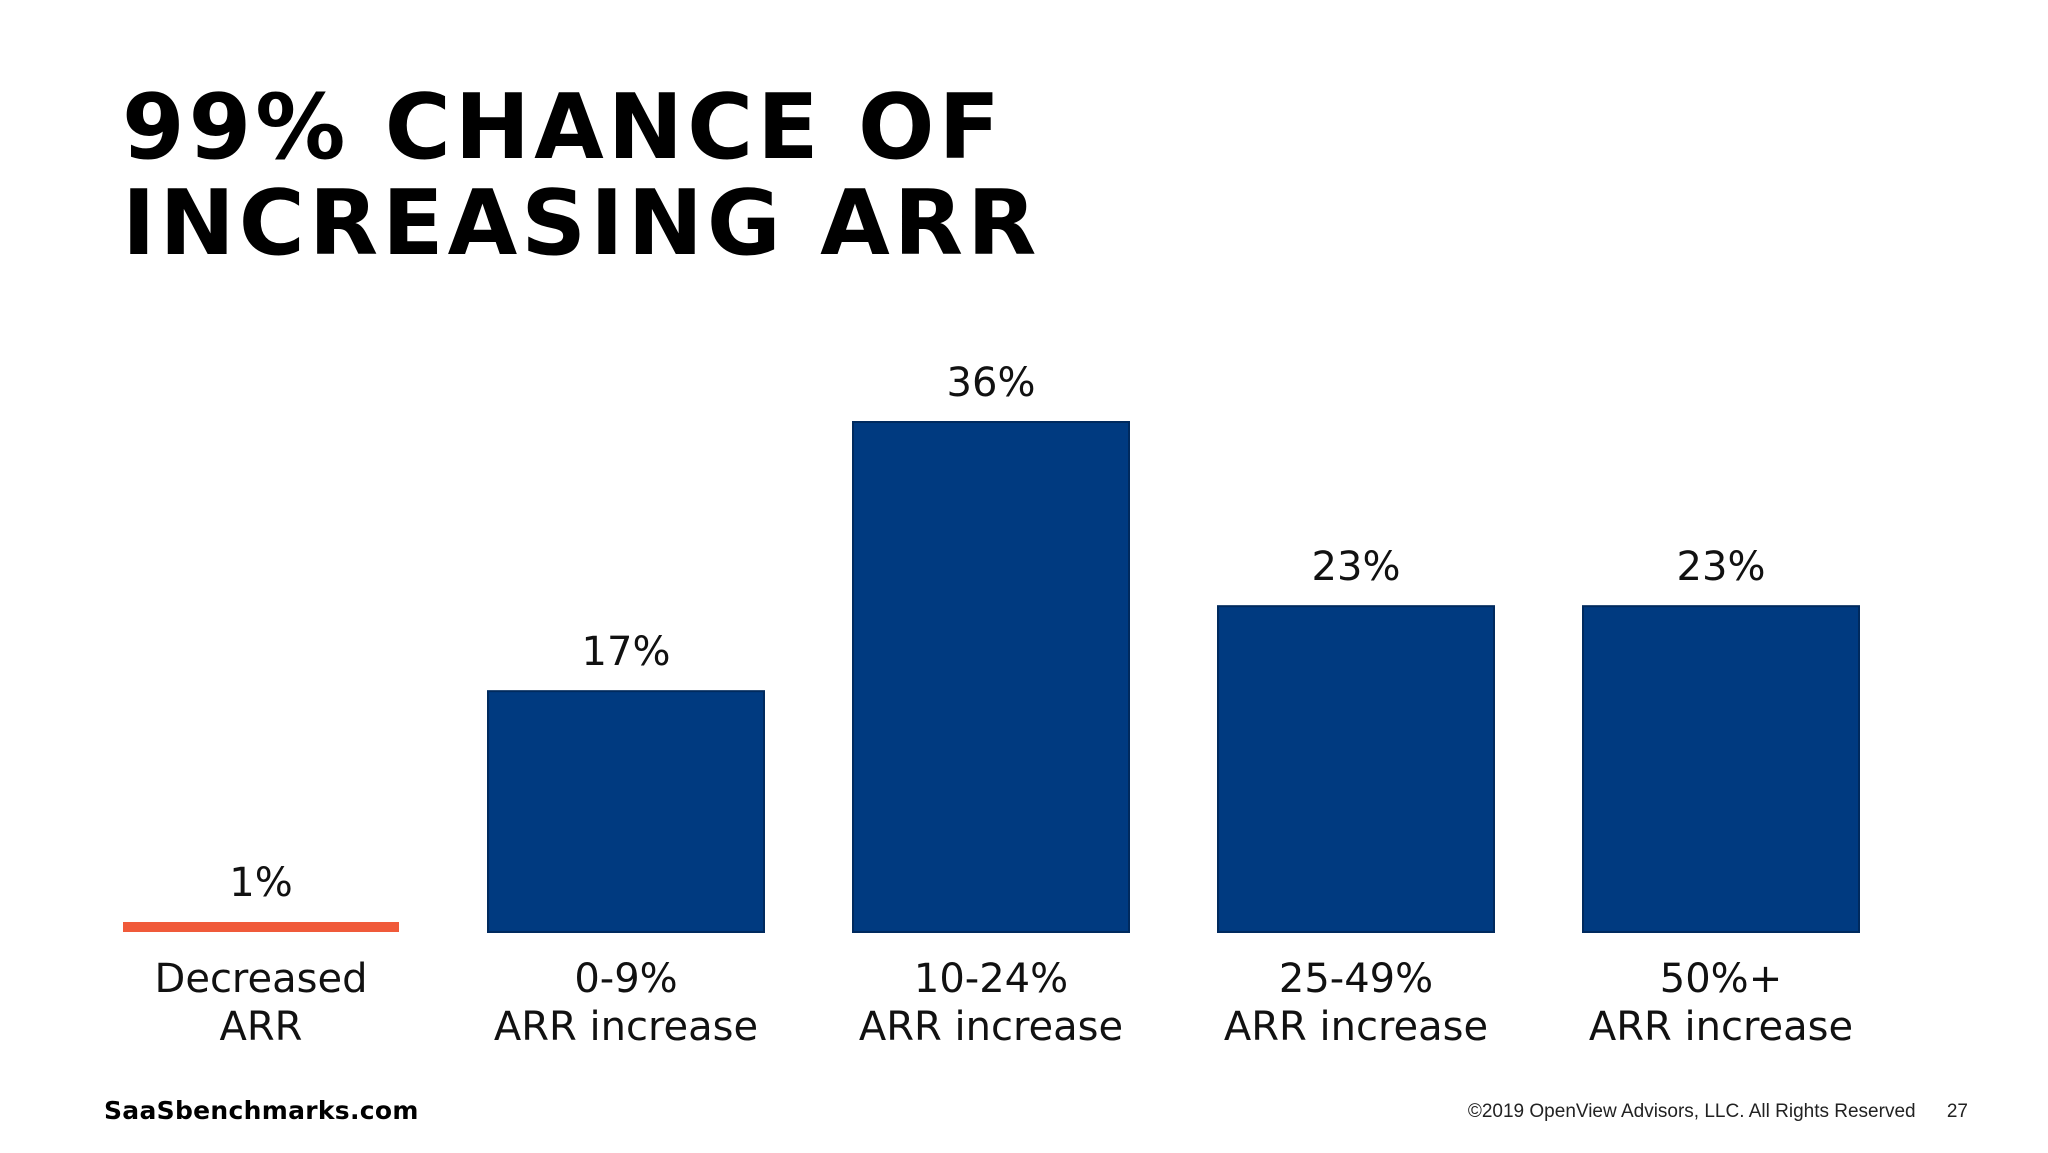 The height and width of the screenshot is (1153, 2048). Describe the element at coordinates (626, 652) in the screenshot. I see `data-label-1: 17%` at that location.